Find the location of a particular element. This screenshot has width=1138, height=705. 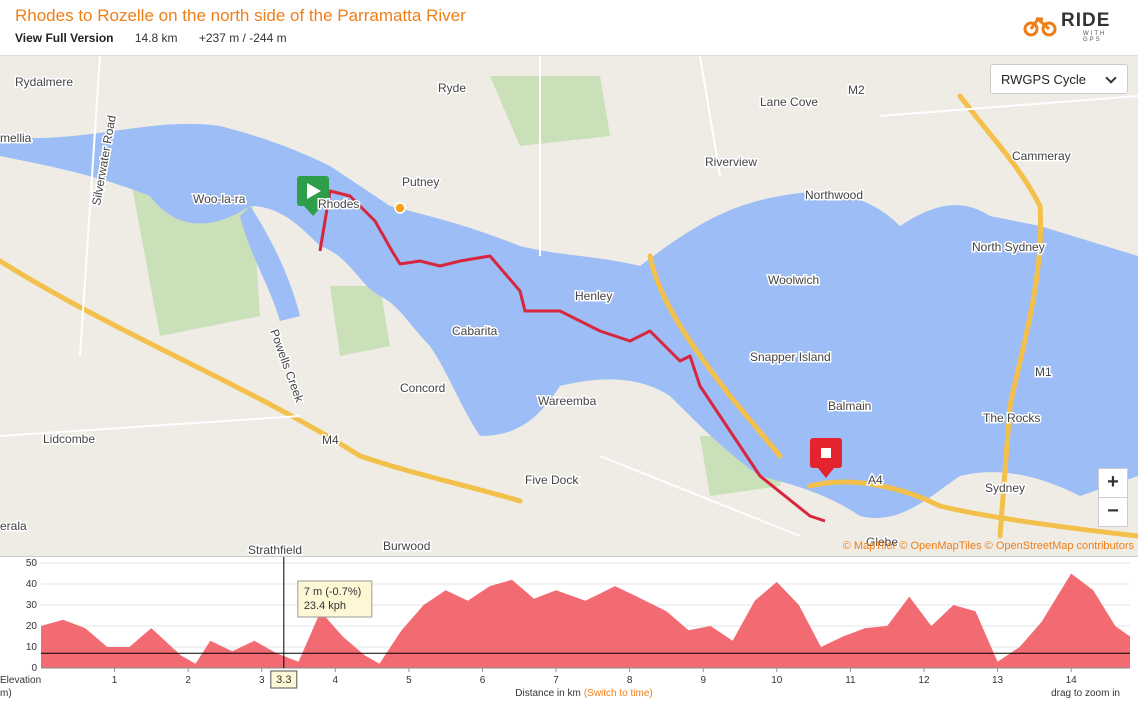

map-label: Lane Cove is located at coordinates (789, 102).